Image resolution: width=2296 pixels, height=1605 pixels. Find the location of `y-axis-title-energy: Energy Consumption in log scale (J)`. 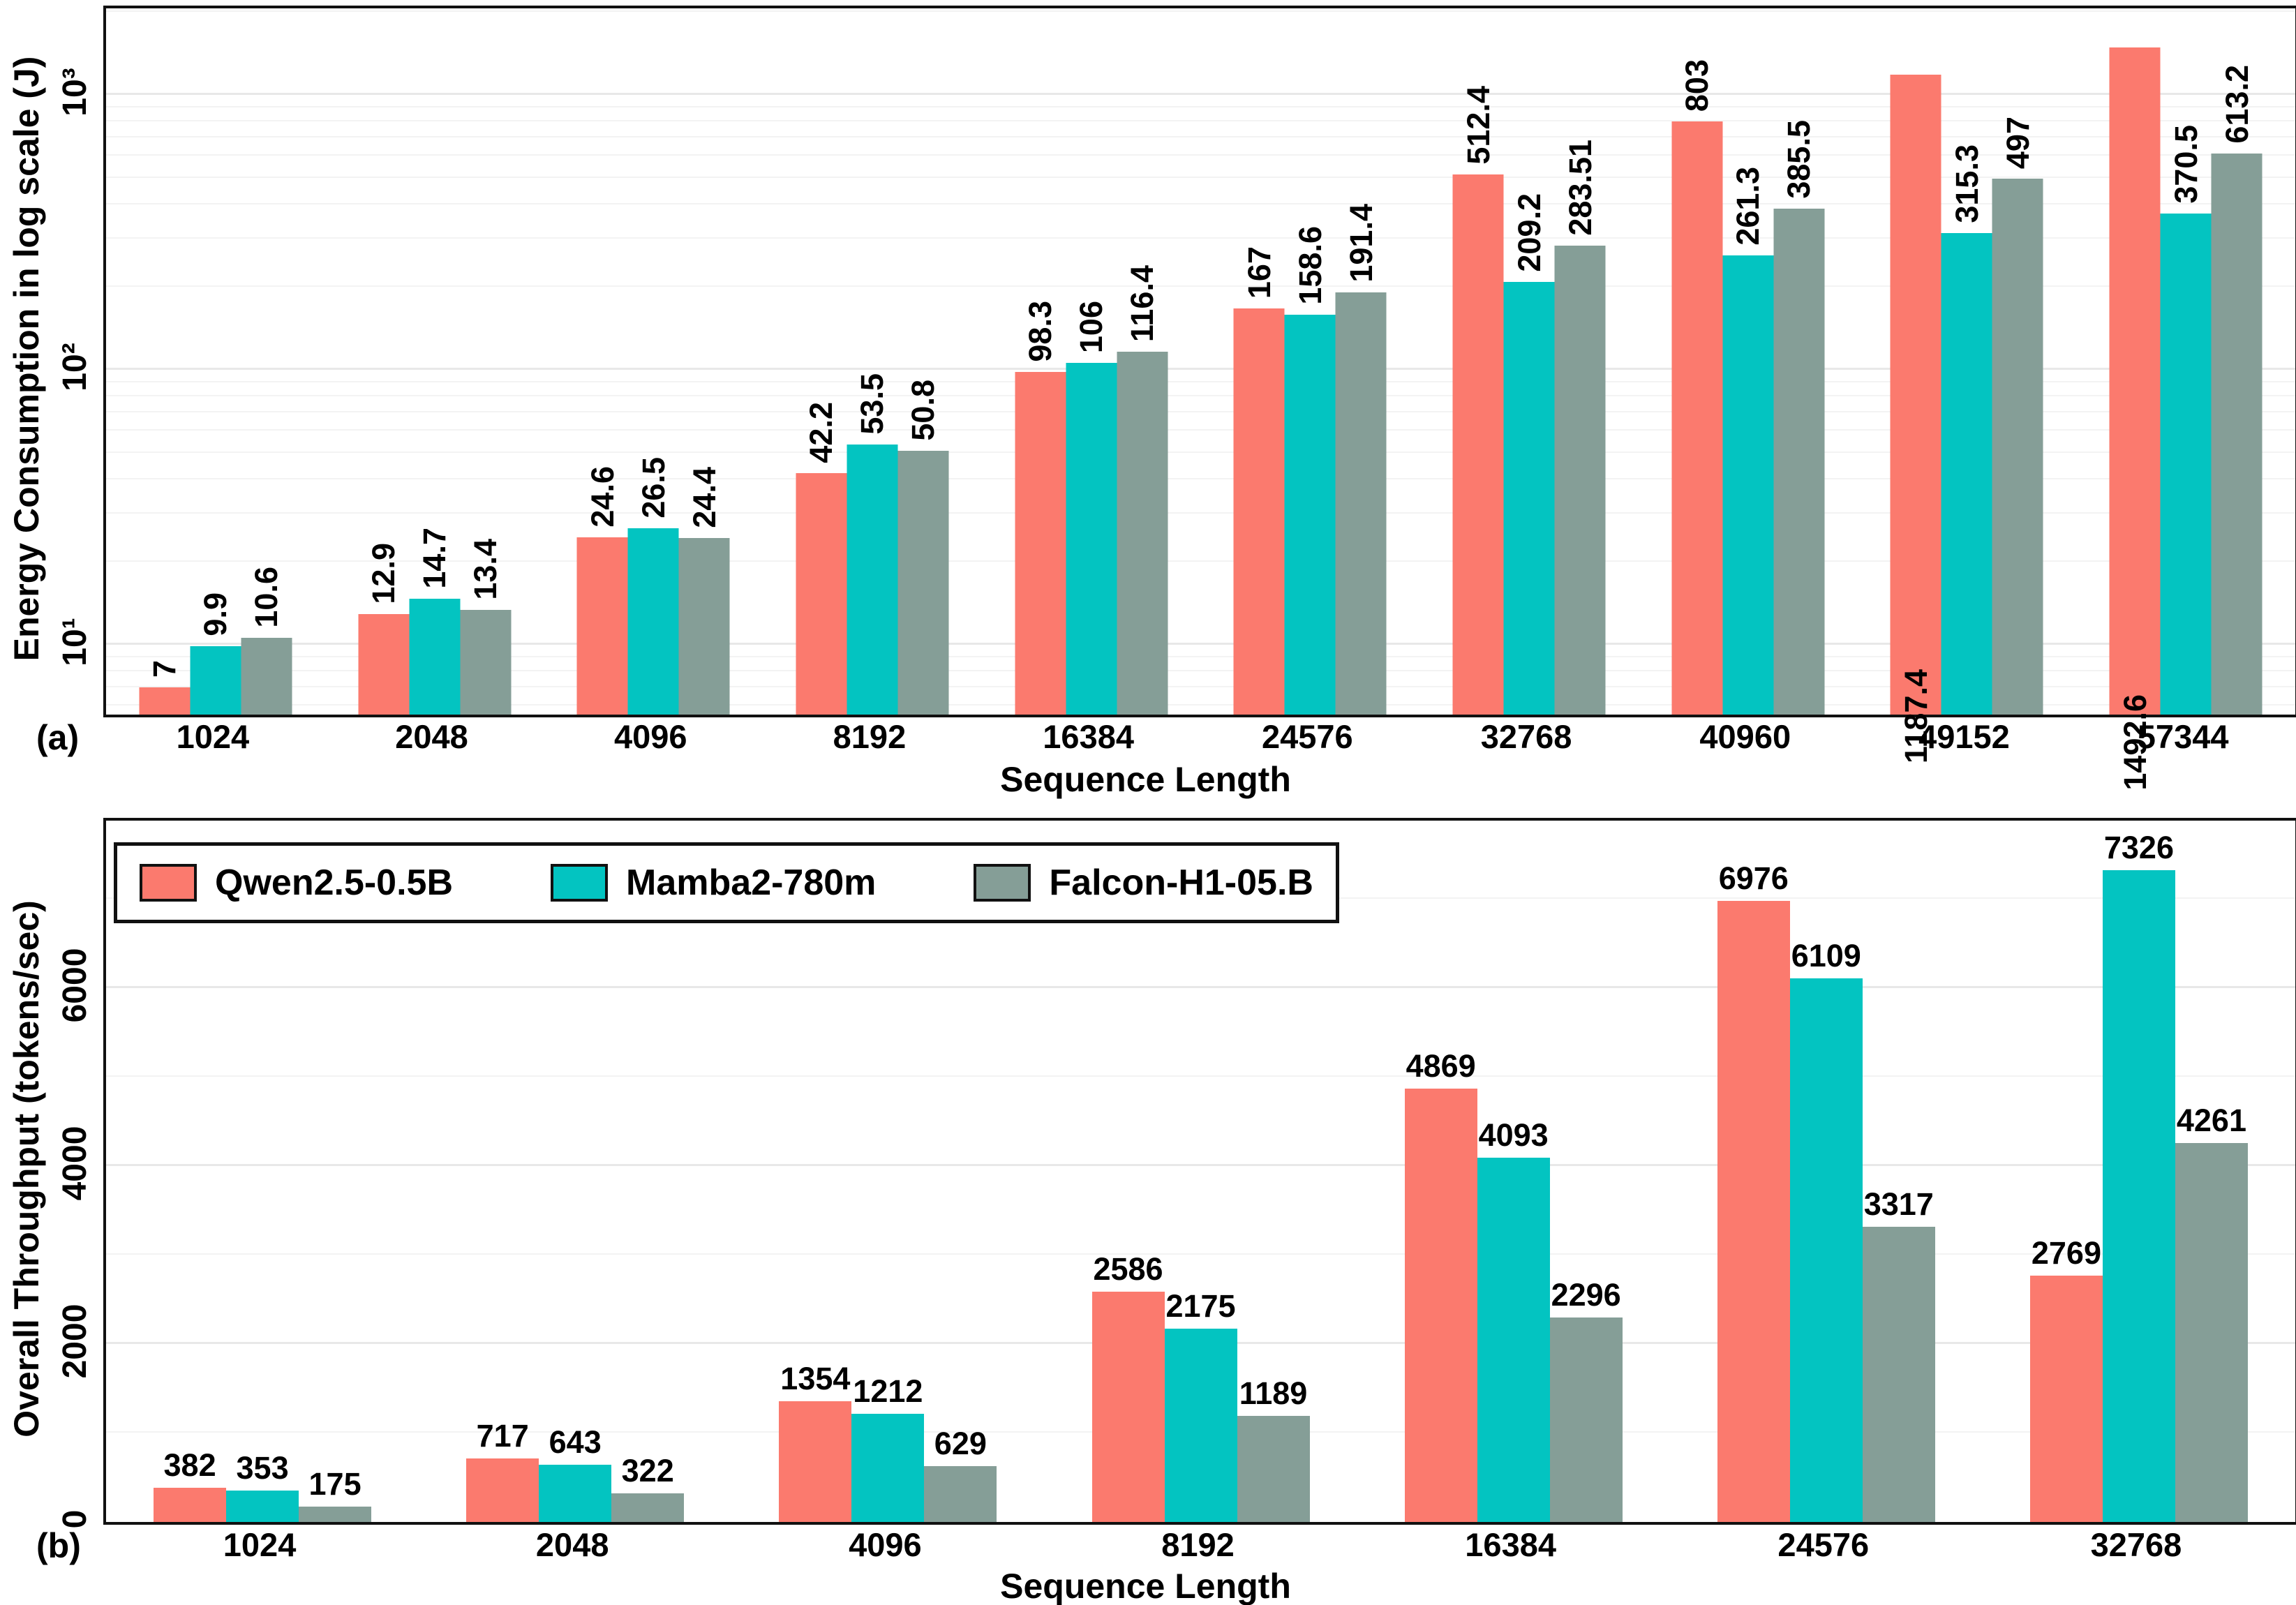

y-axis-title-energy: Energy Consumption in log scale (J) is located at coordinates (26, 359).